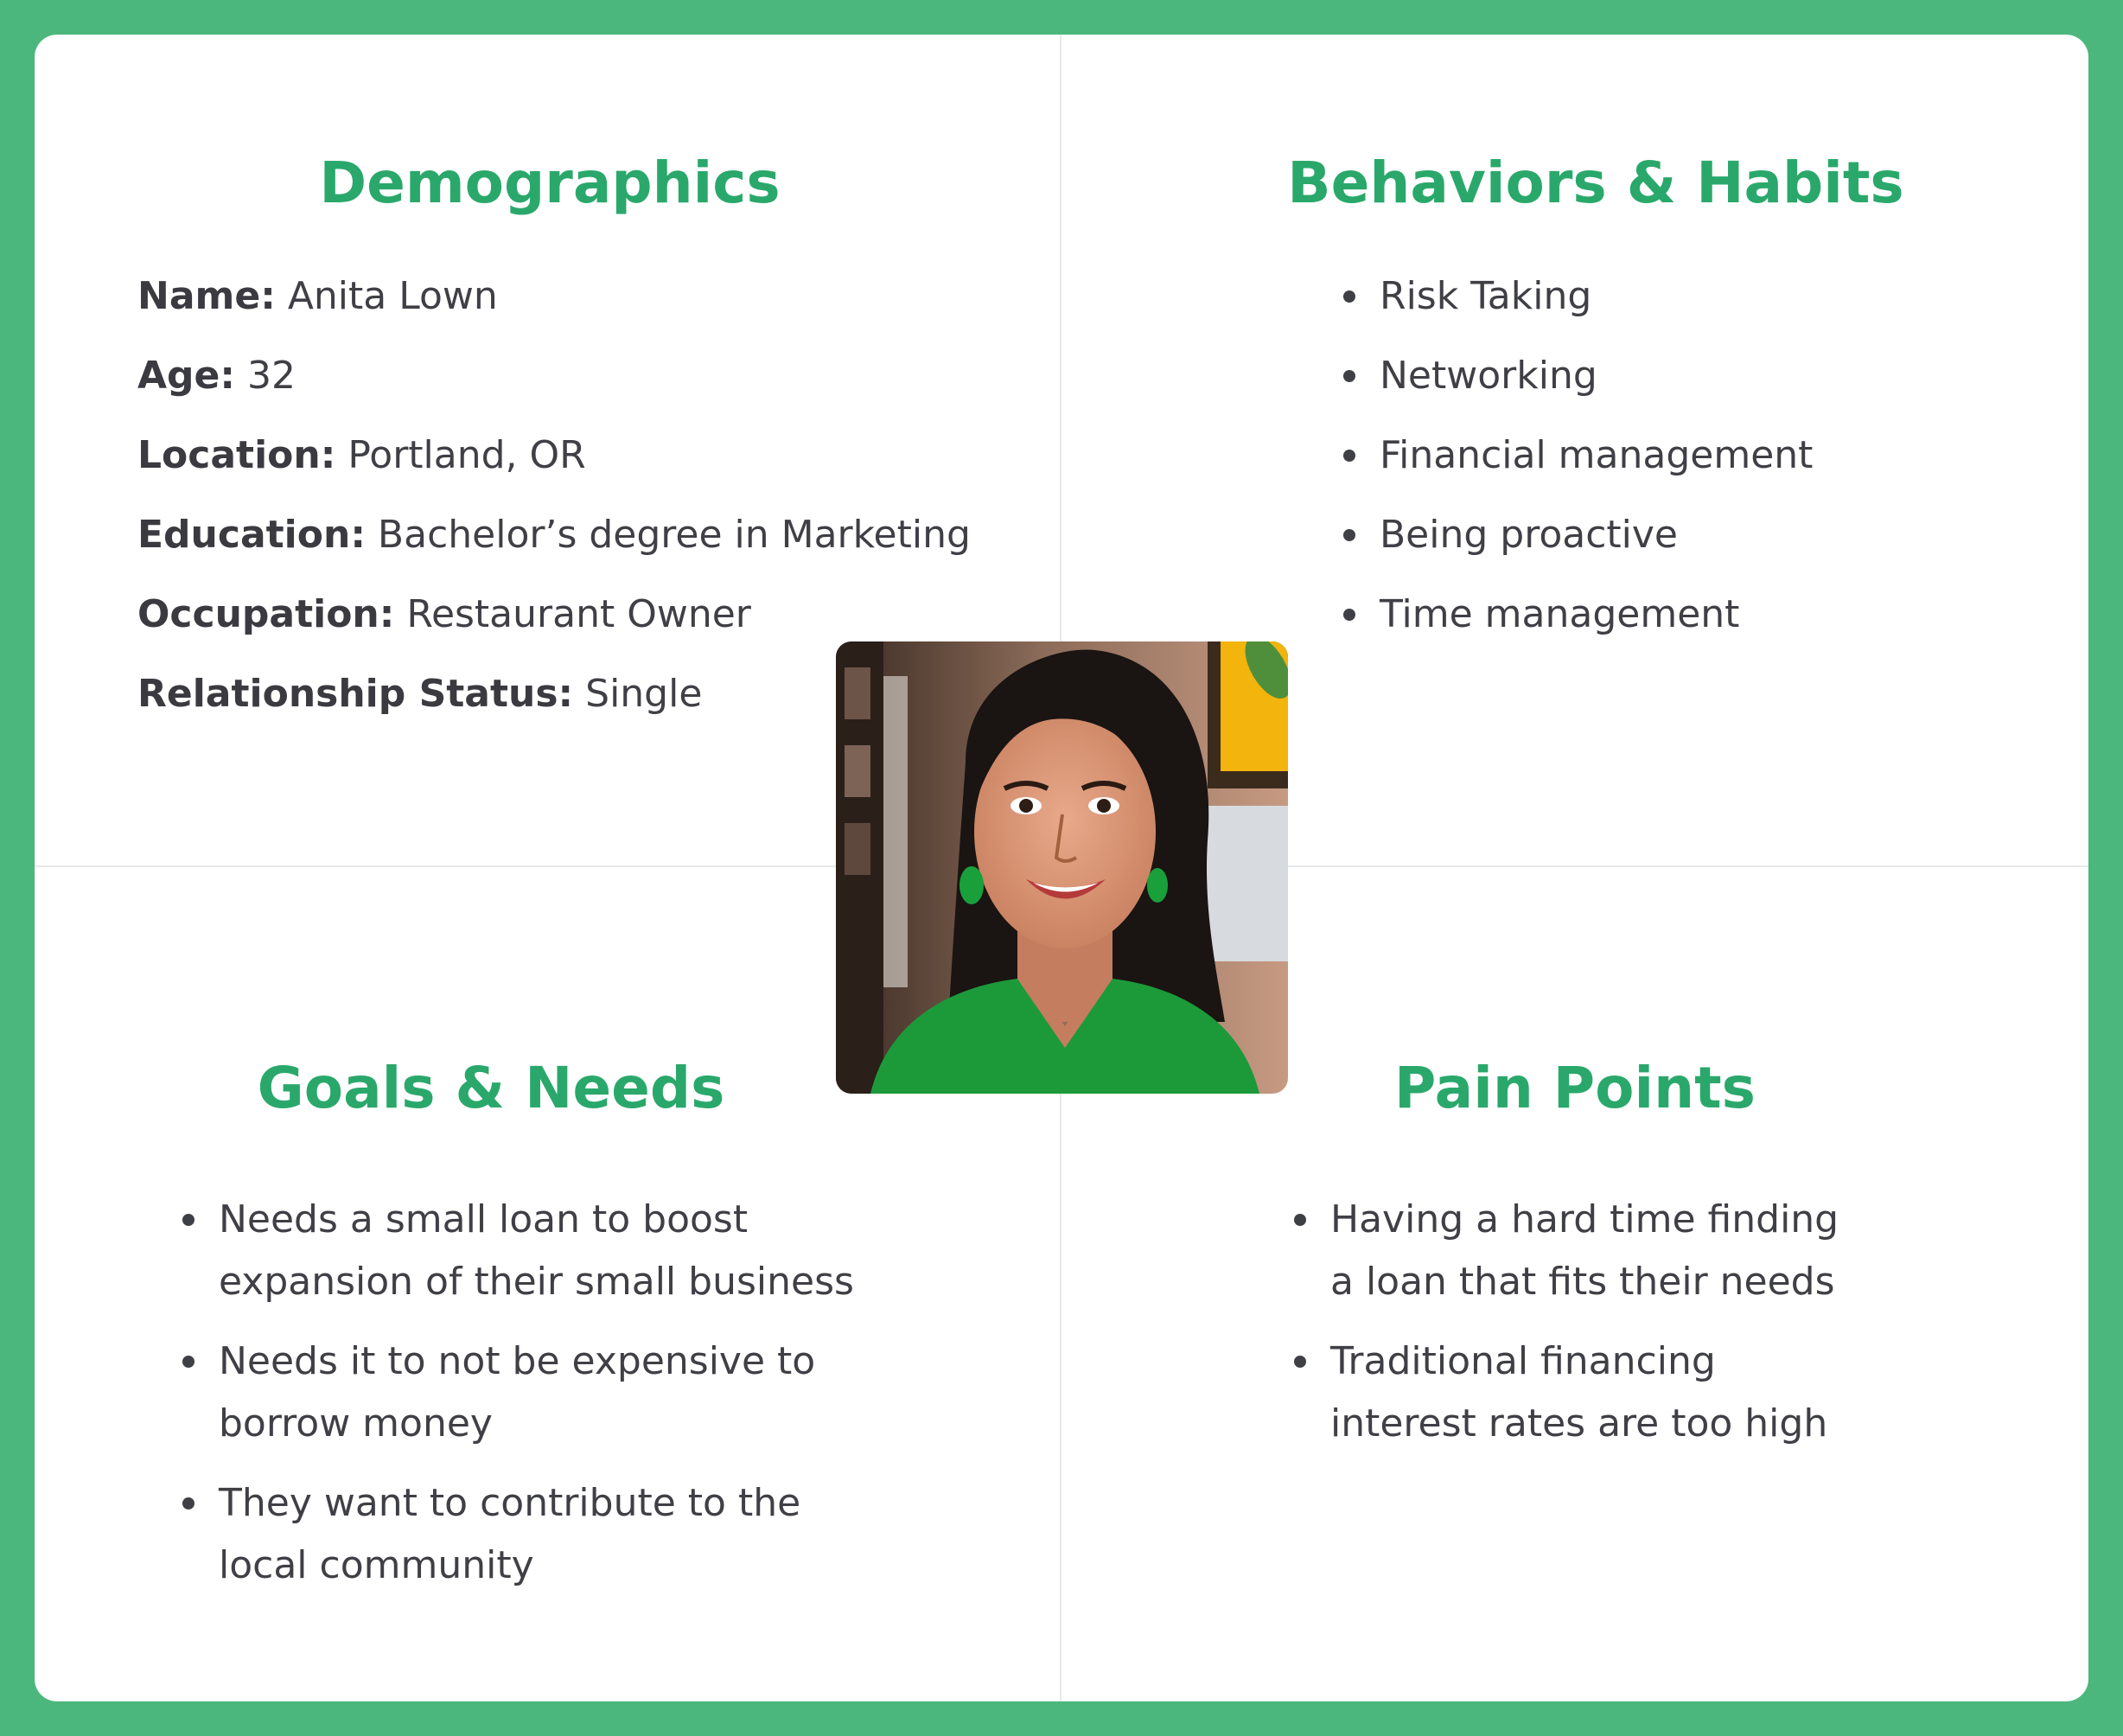 The height and width of the screenshot is (1736, 2123). I want to click on persona-photo, so click(1062, 867).